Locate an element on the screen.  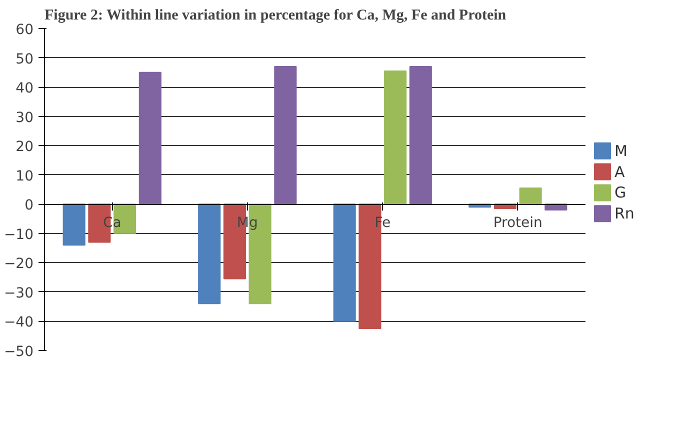
y-tick-label: −50 is located at coordinates (19, 352).